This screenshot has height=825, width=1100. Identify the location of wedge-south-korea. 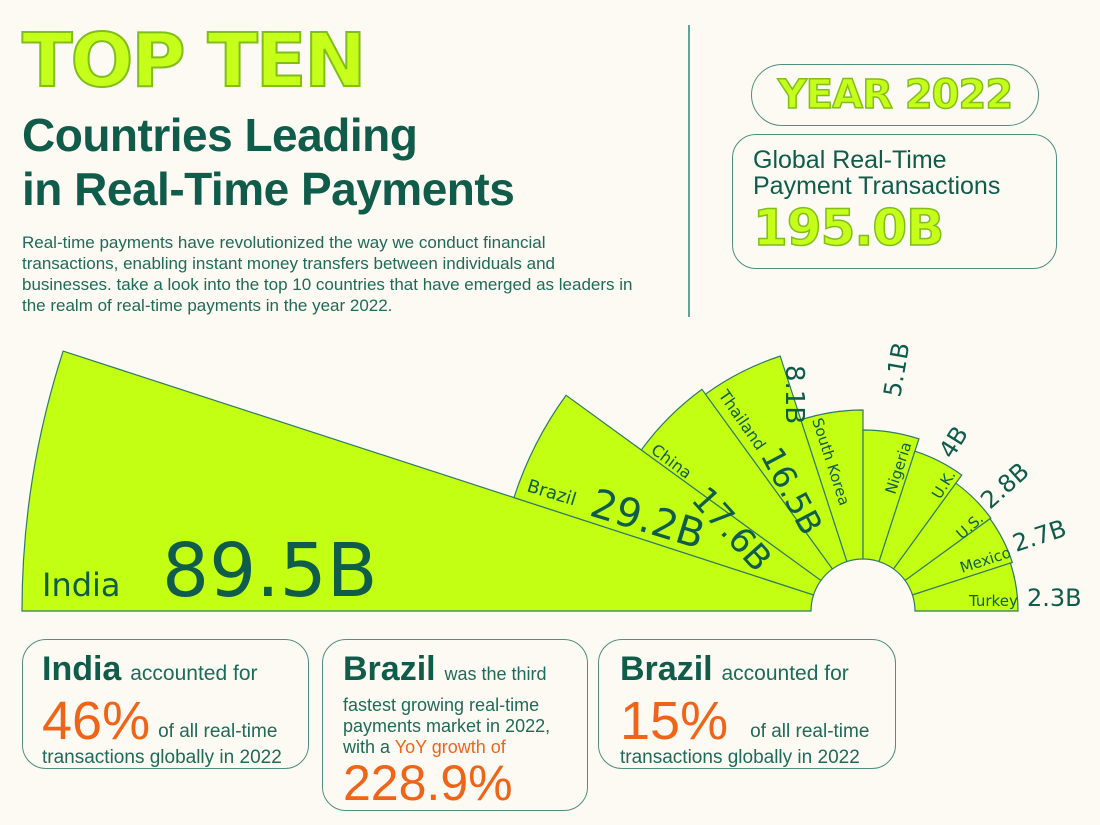
(832, 486).